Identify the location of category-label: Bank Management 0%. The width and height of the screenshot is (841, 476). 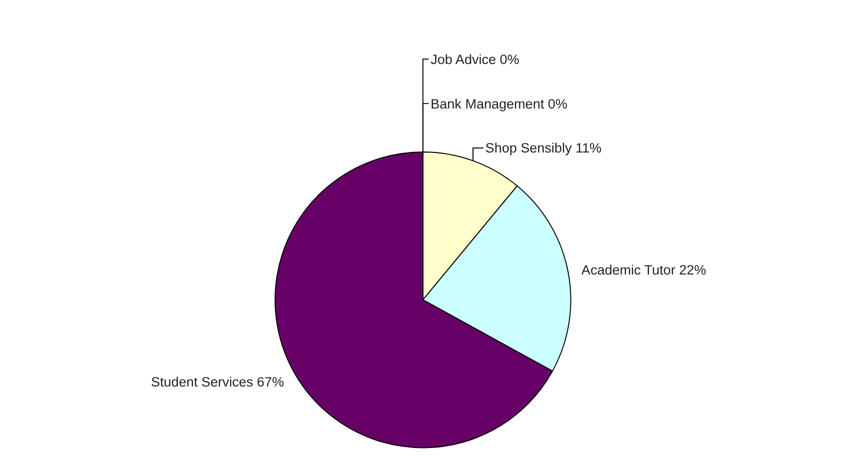
(499, 104).